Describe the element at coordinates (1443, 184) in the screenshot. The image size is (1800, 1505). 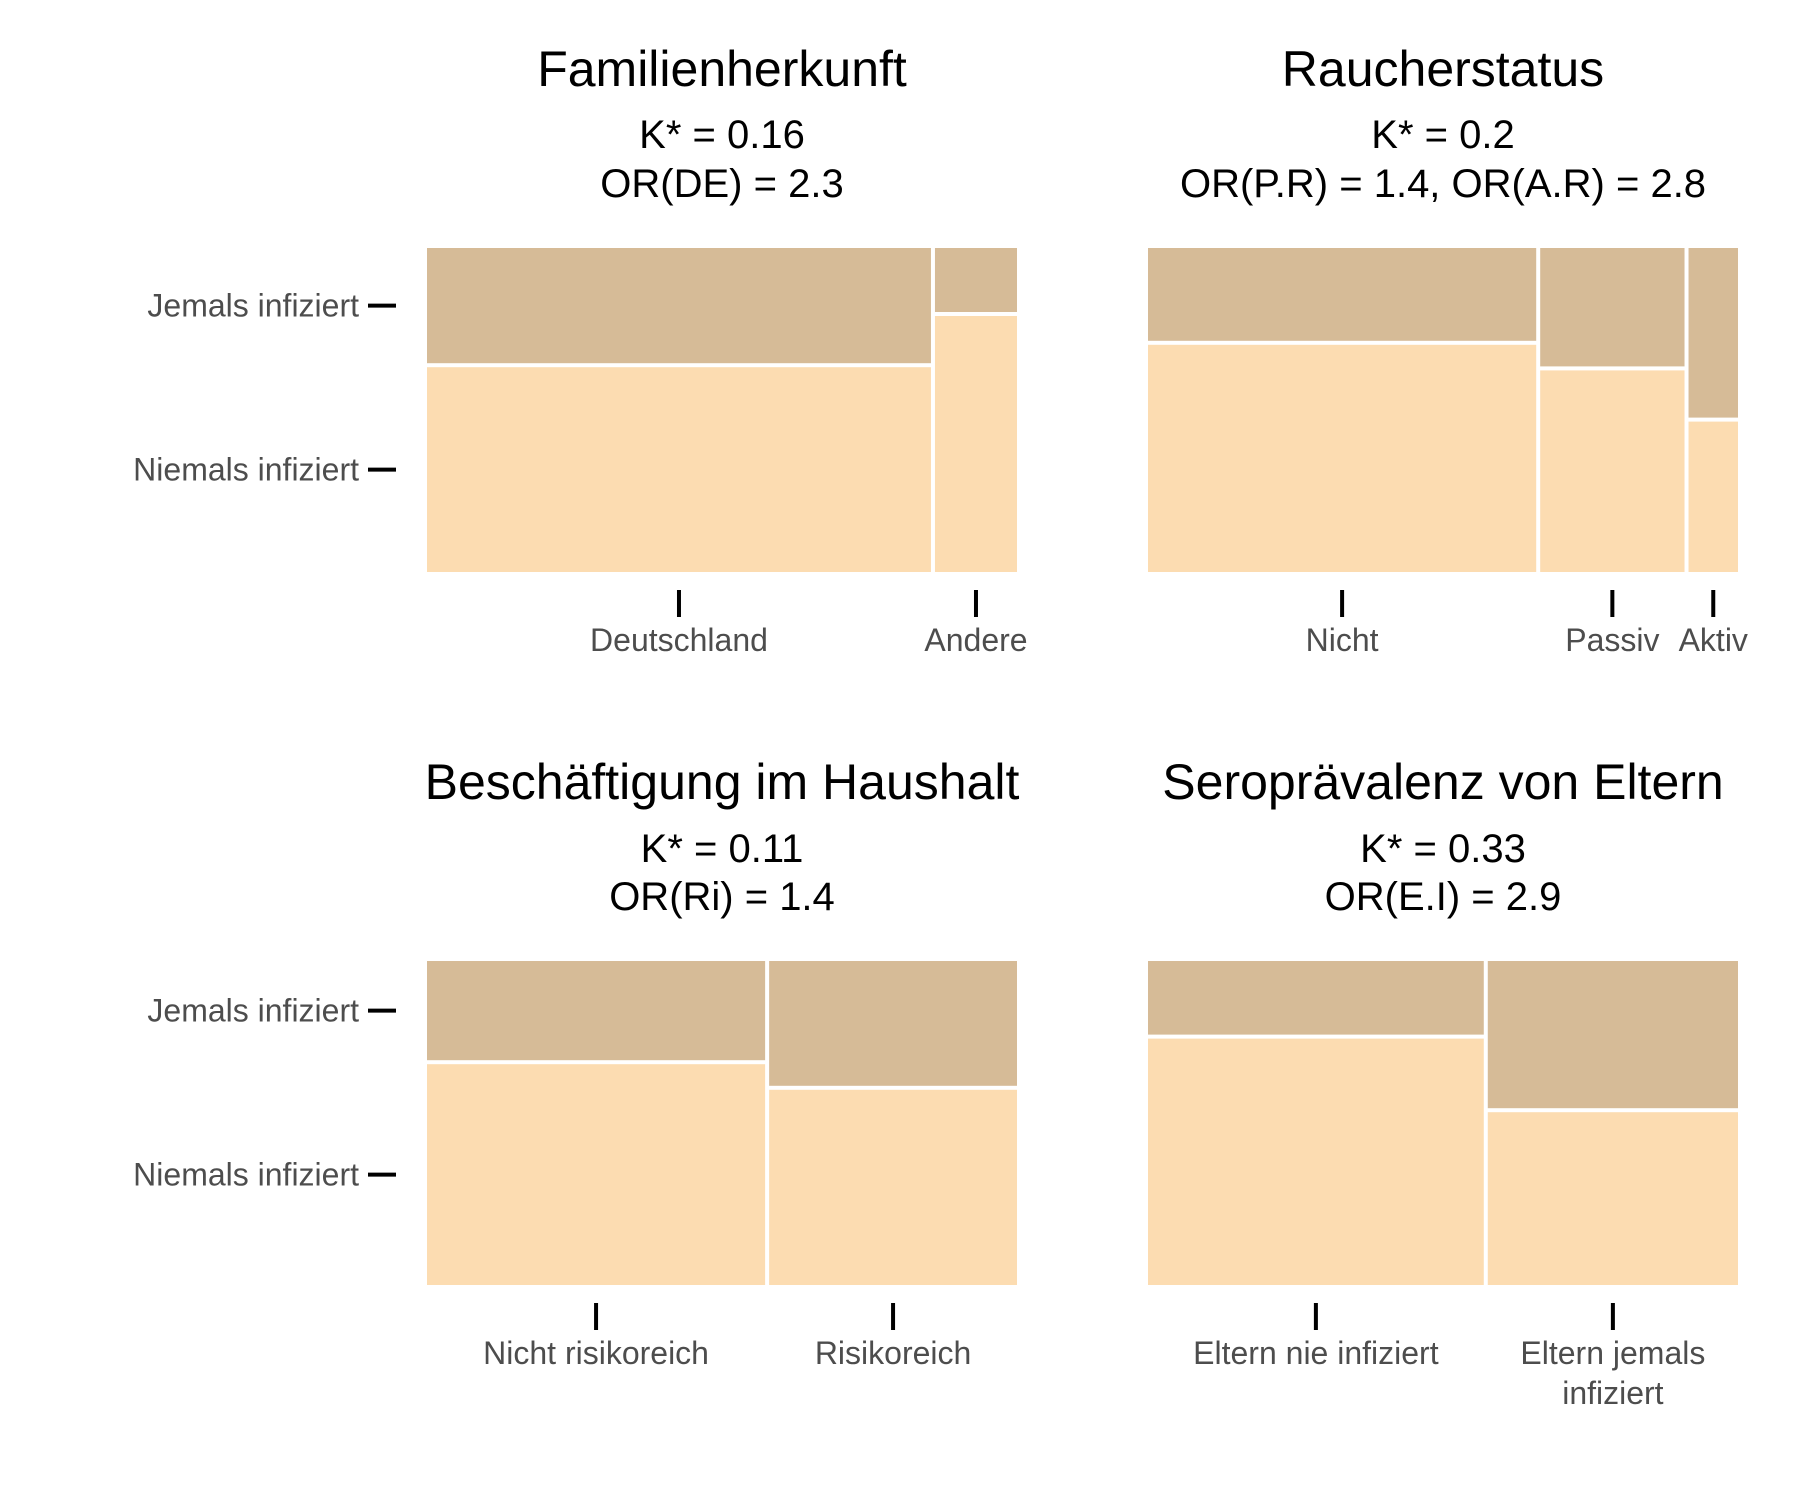
I see `panel-subtitle: OR(P.R) = 1.4, OR(A.R) = 2.8` at that location.